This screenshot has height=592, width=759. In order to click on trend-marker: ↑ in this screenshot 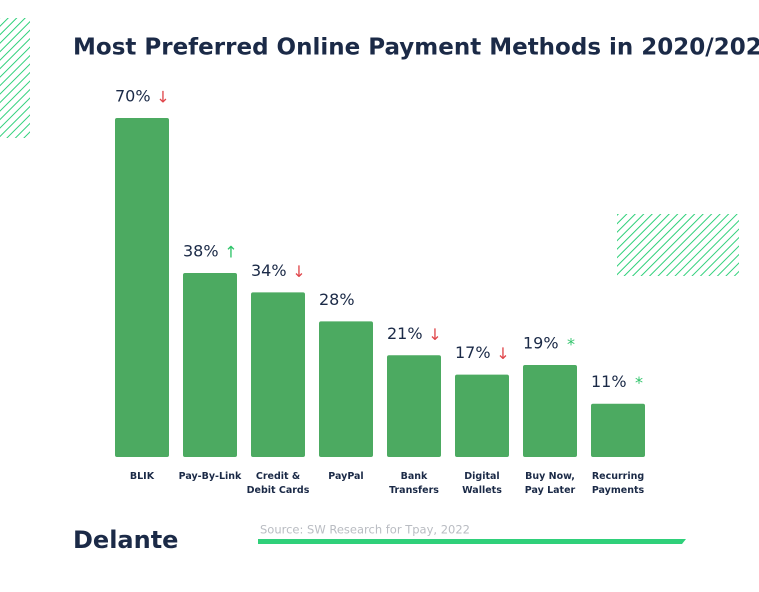, I will do `click(230, 251)`.